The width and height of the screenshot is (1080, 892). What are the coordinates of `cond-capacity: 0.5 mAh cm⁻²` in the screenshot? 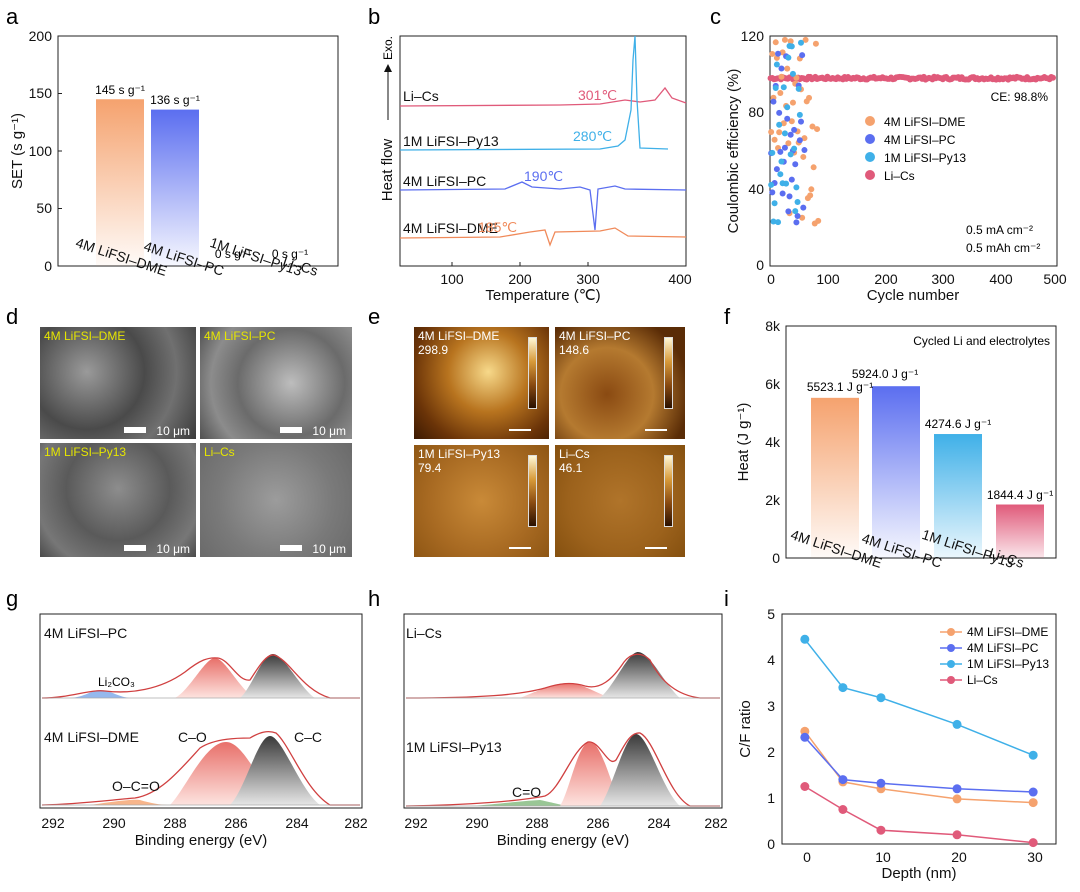 It's located at (1003, 248).